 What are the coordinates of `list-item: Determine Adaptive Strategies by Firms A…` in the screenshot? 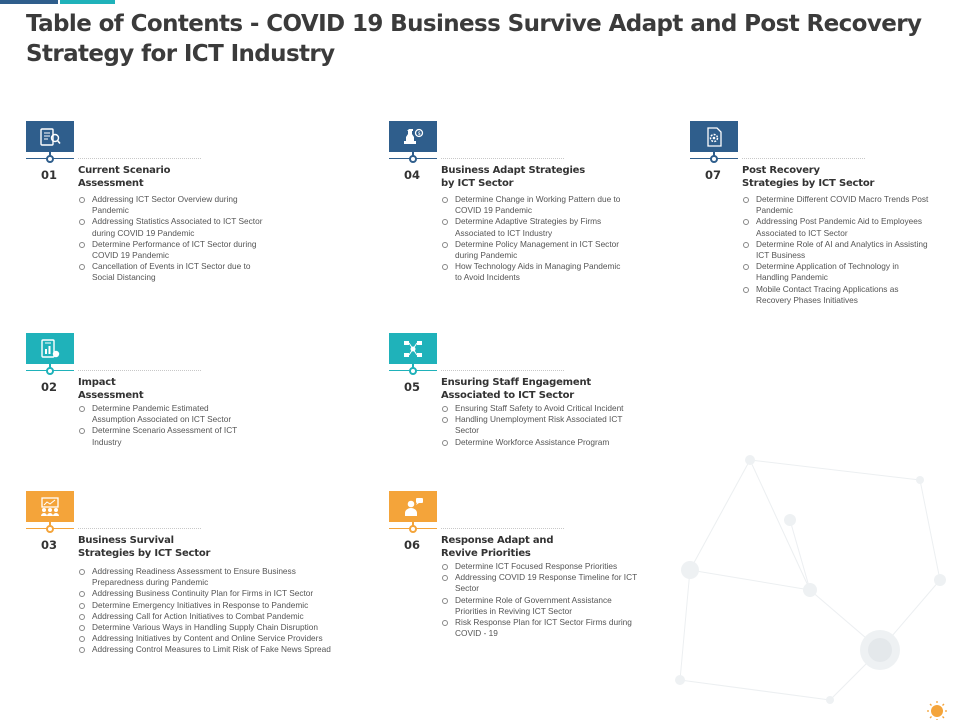 It's located at (532, 227).